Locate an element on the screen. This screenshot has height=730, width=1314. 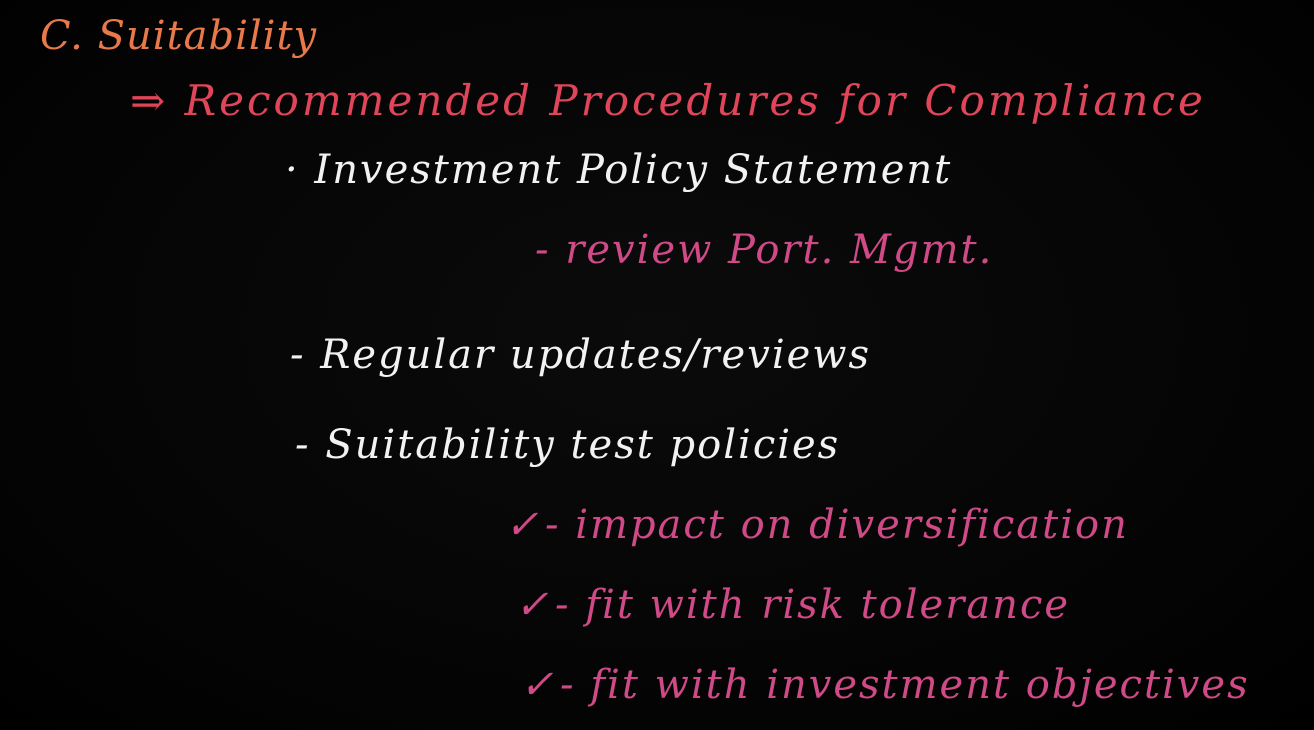
subitem-diversification: ✓ - impact on diversification is located at coordinates (817, 525).